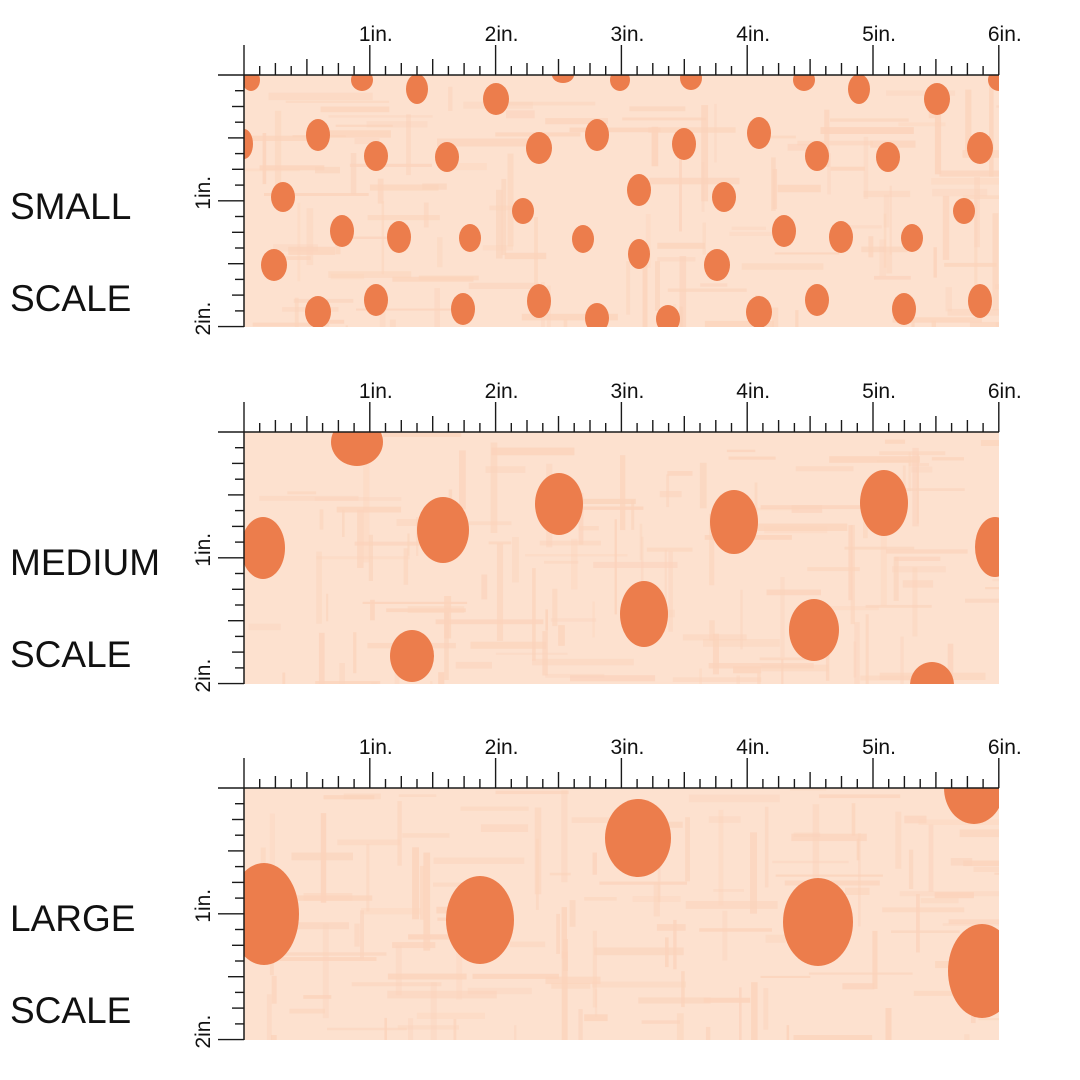 The image size is (1080, 1080). Describe the element at coordinates (85, 609) in the screenshot. I see `medium-scale-label: MEDIUM SCALE` at that location.